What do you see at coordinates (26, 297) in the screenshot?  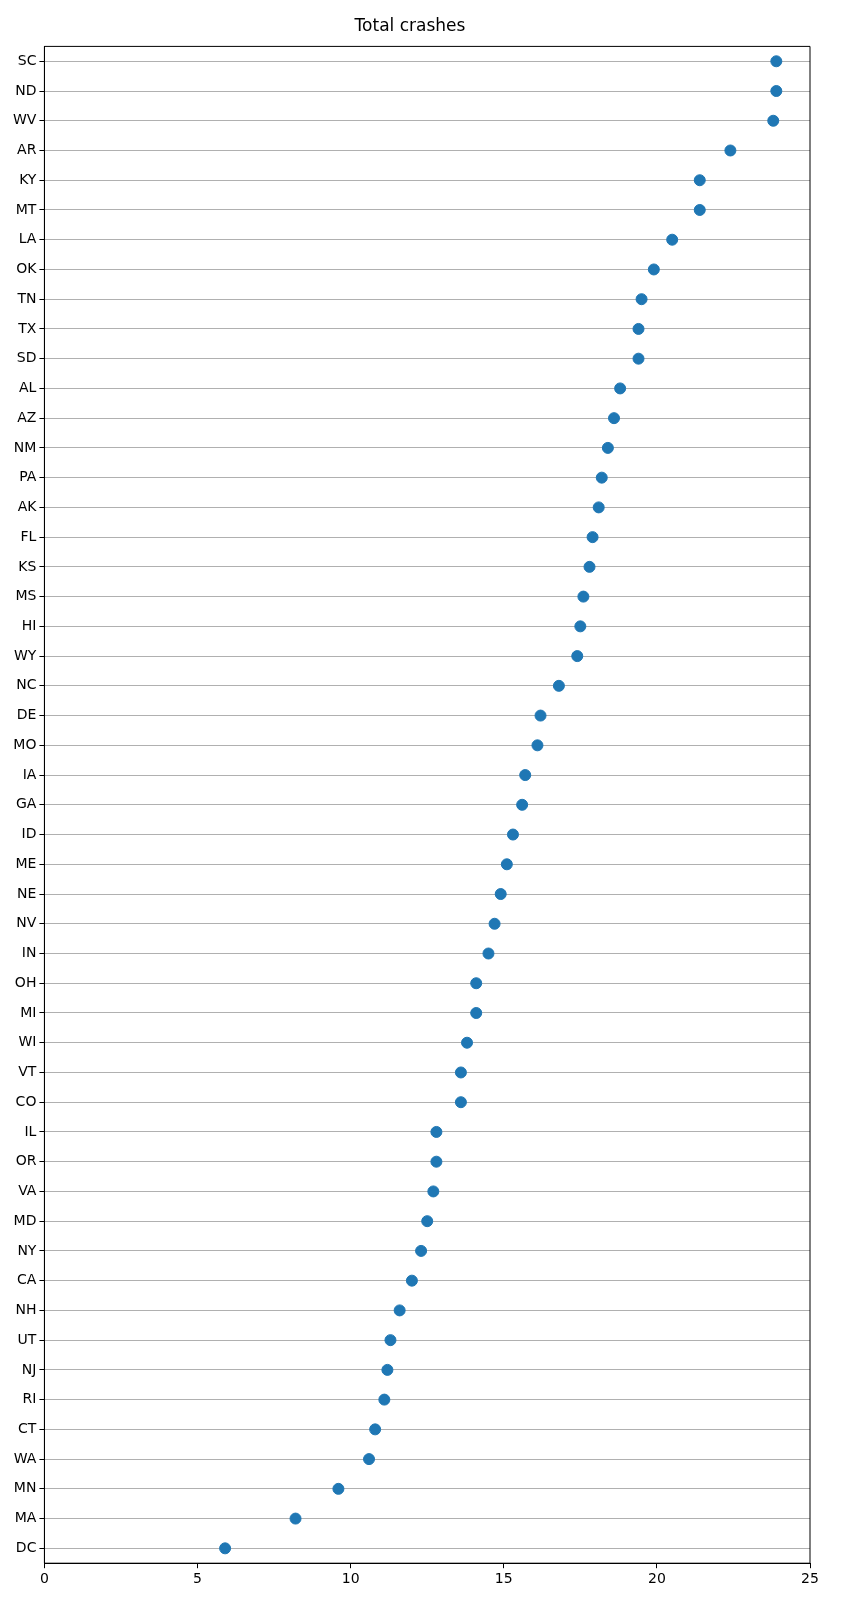 I see `y-tick-label: TN` at bounding box center [26, 297].